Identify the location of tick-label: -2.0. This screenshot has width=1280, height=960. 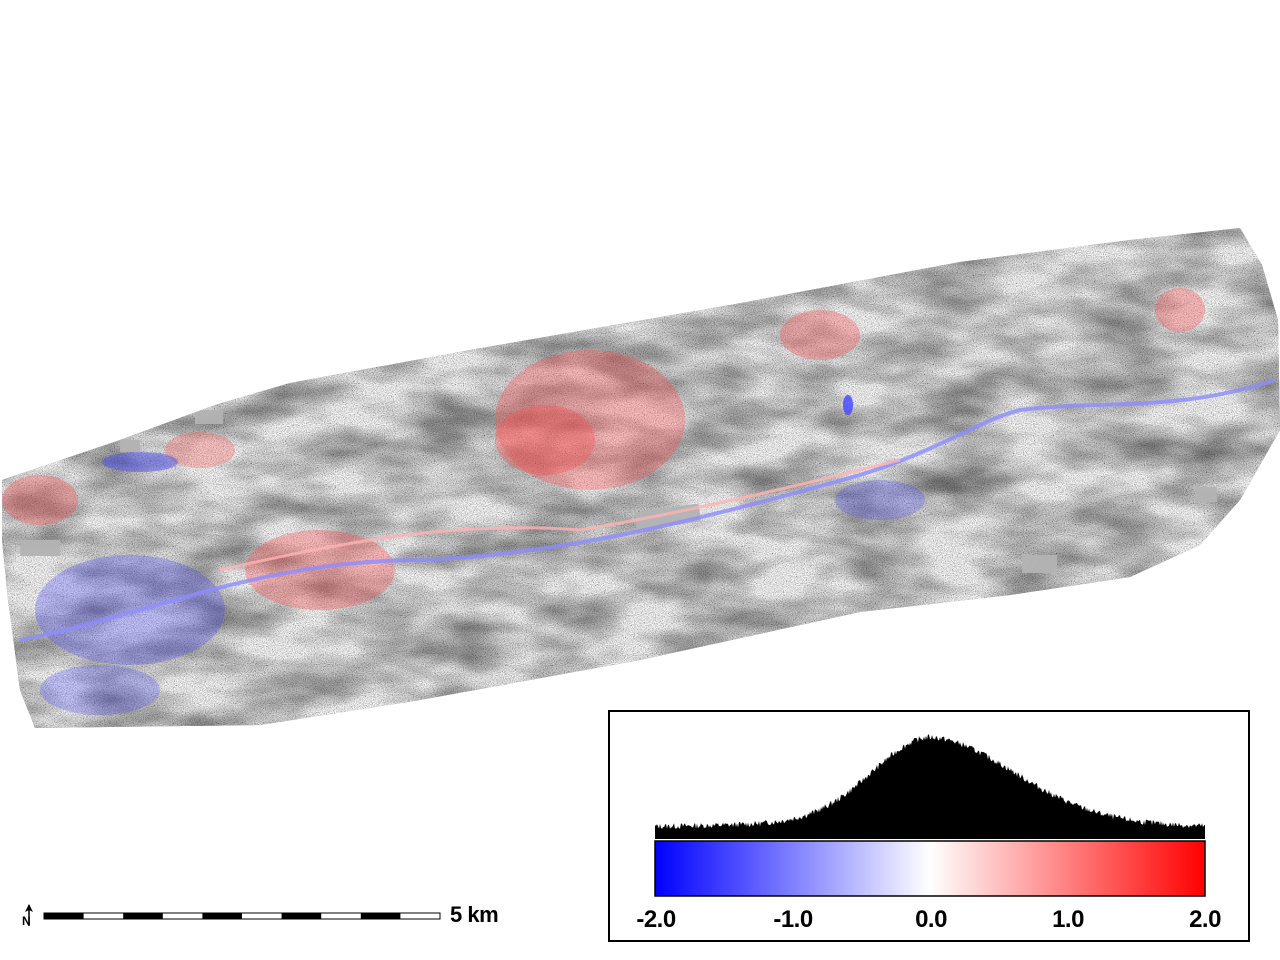
(656, 919).